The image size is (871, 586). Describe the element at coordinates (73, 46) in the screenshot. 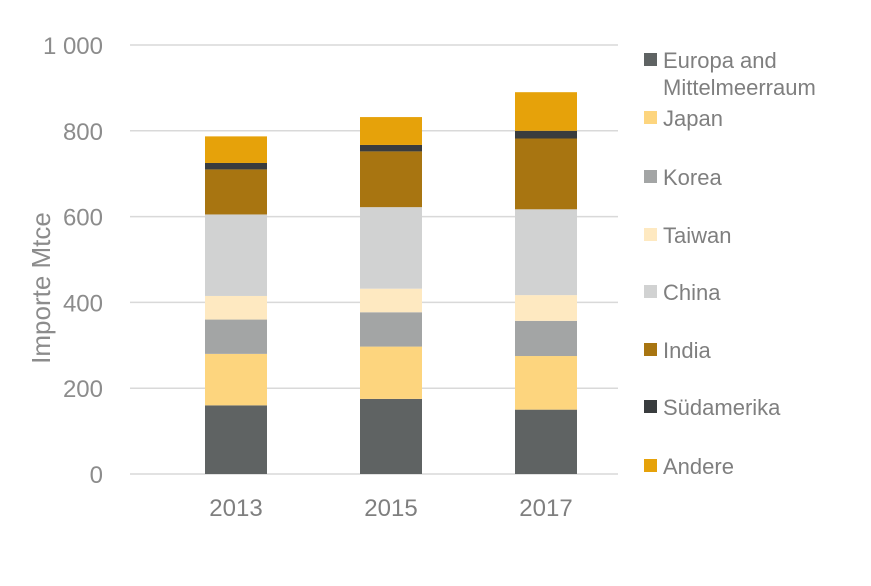

I see `y-tick-label-1000: 1 000` at that location.